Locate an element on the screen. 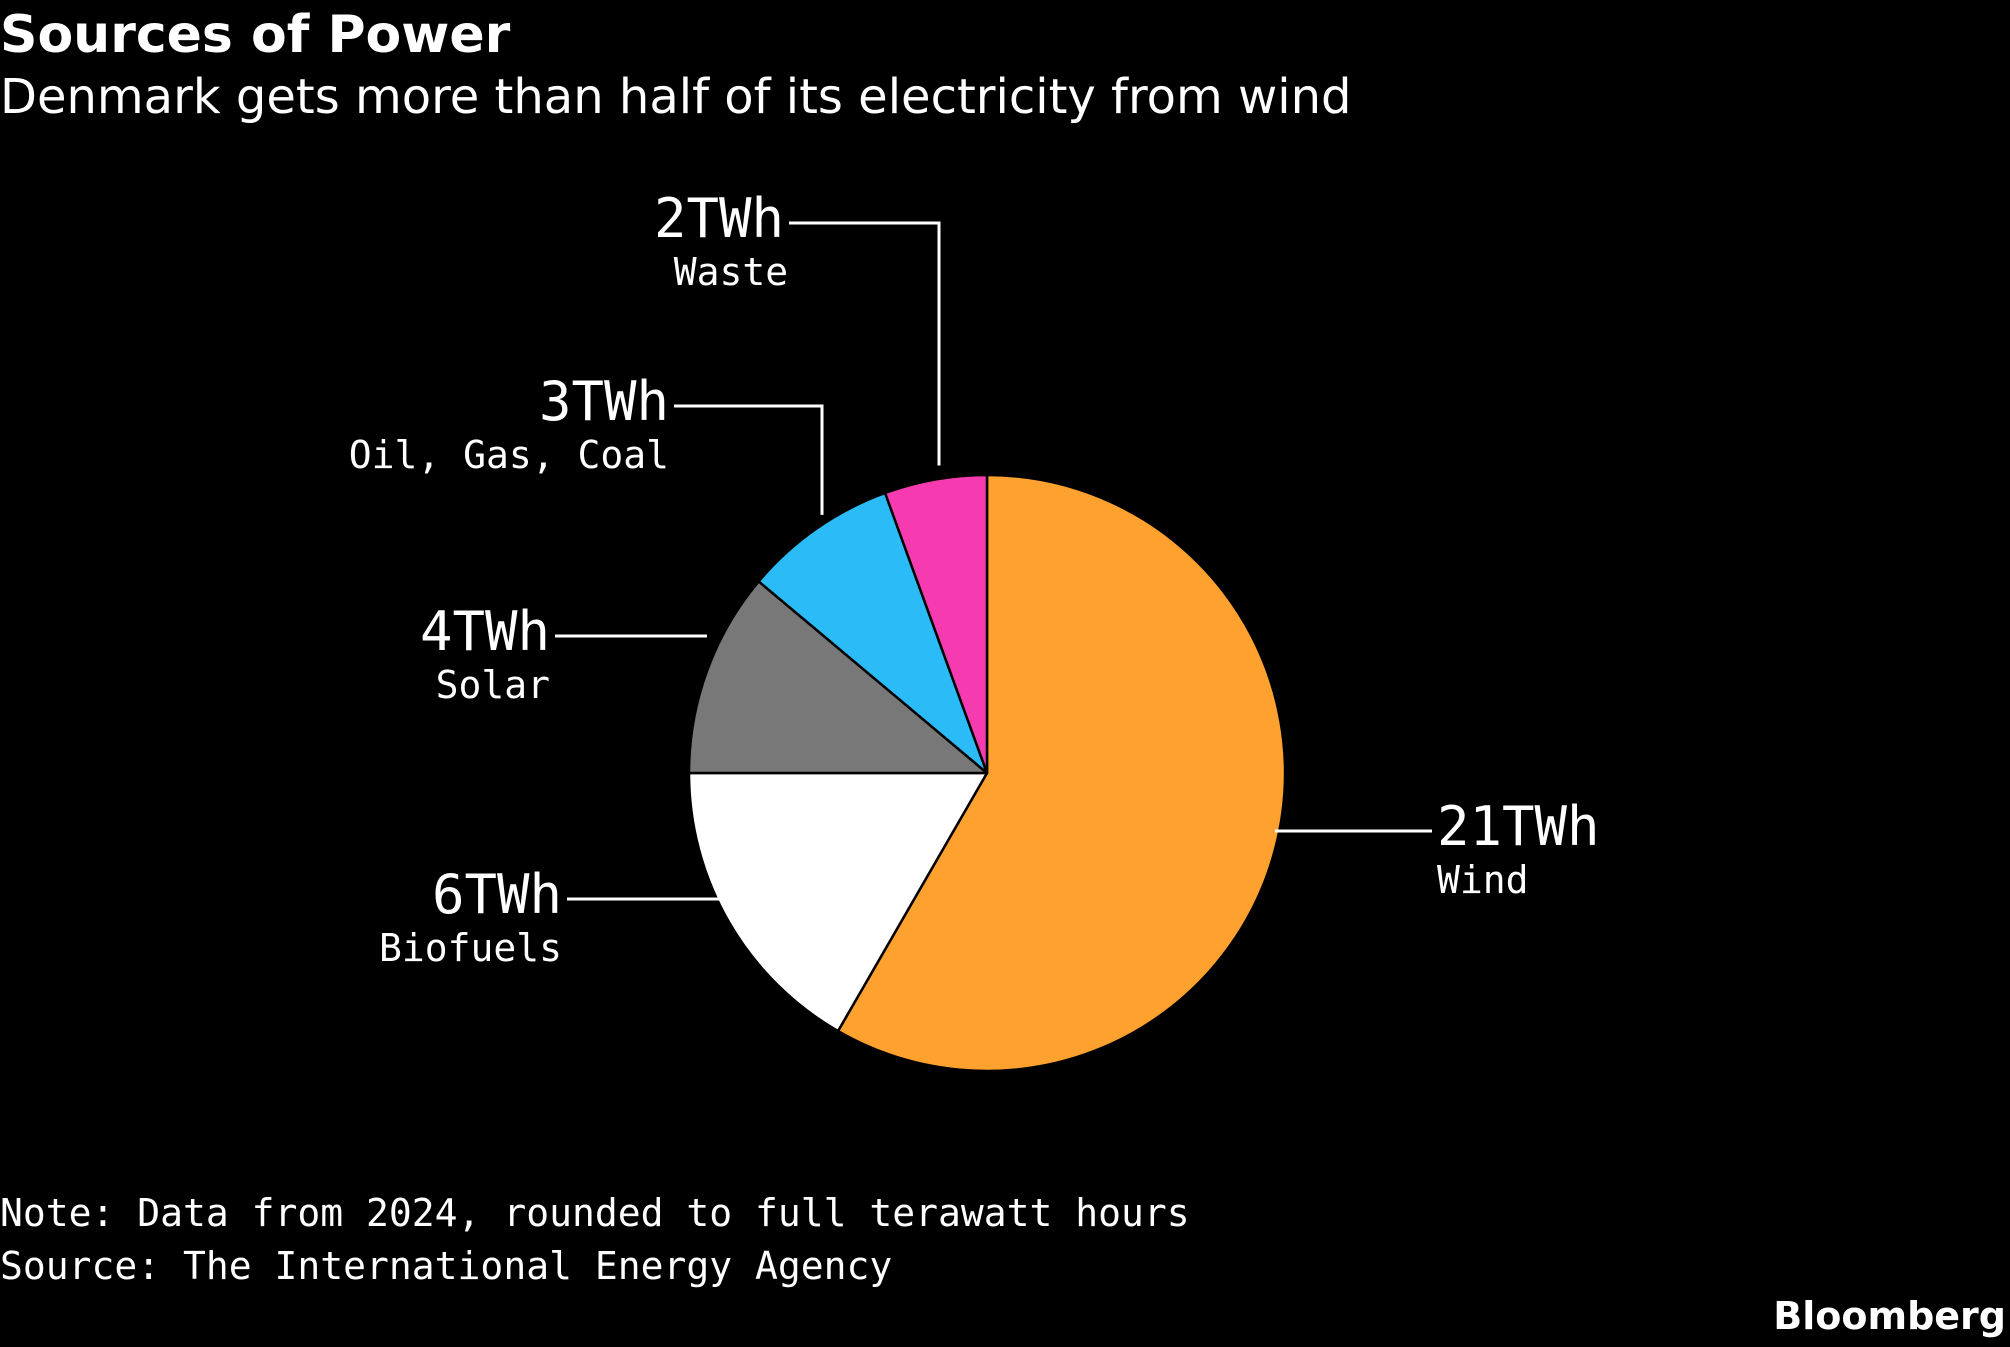 This screenshot has width=2010, height=1347. pie-slice-solar is located at coordinates (838, 677).